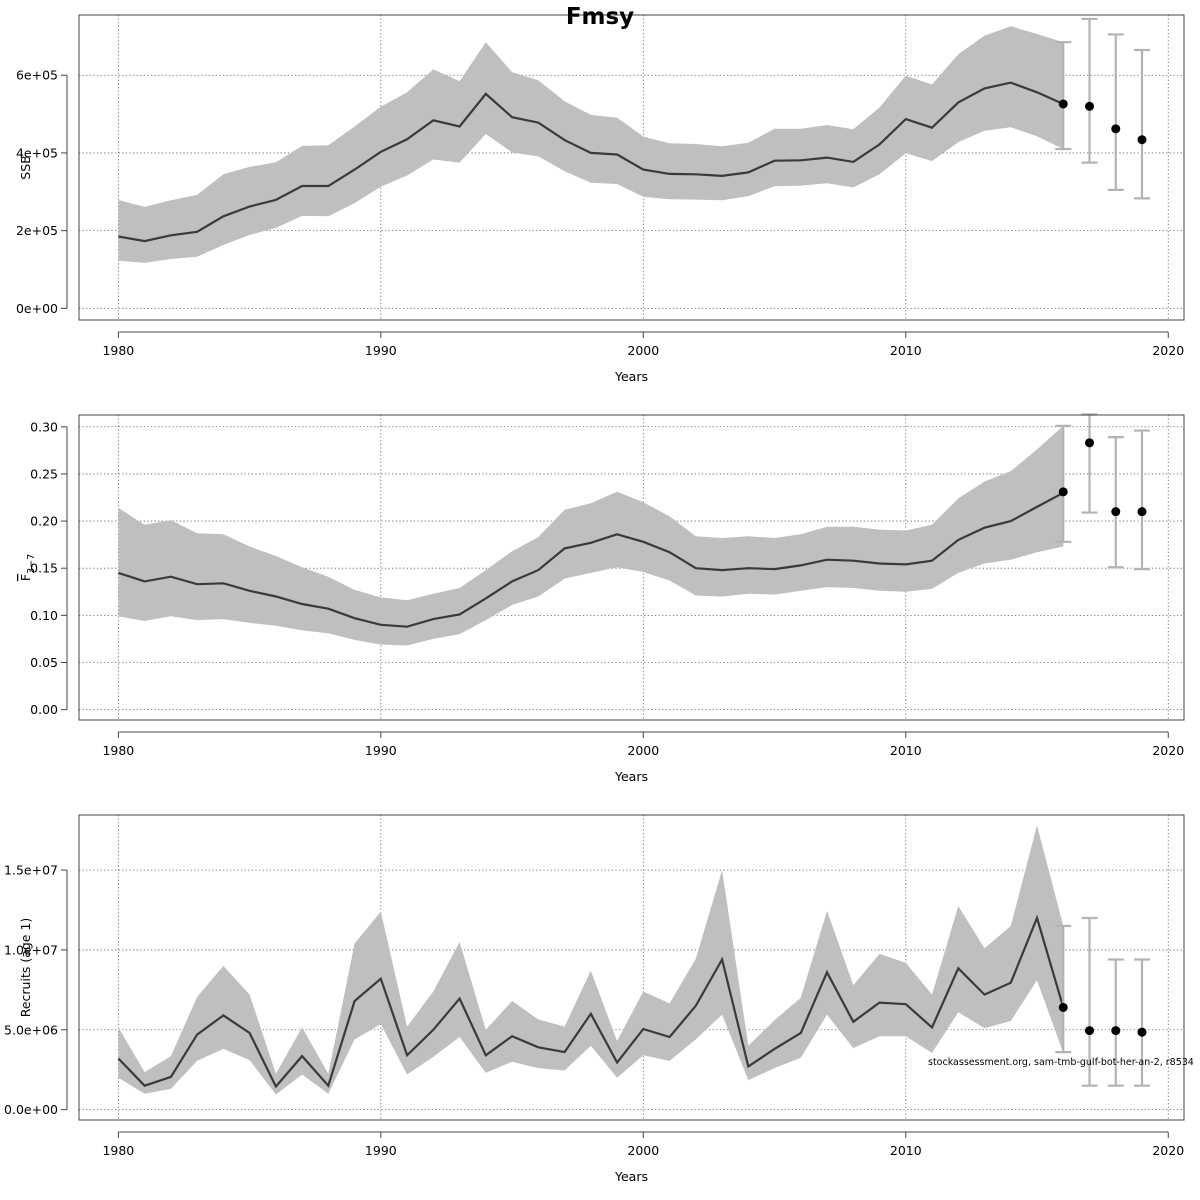 This screenshot has height=1200, width=1200. What do you see at coordinates (37, 75) in the screenshot?
I see `ssb-y-tick-label-3: 6e+05` at bounding box center [37, 75].